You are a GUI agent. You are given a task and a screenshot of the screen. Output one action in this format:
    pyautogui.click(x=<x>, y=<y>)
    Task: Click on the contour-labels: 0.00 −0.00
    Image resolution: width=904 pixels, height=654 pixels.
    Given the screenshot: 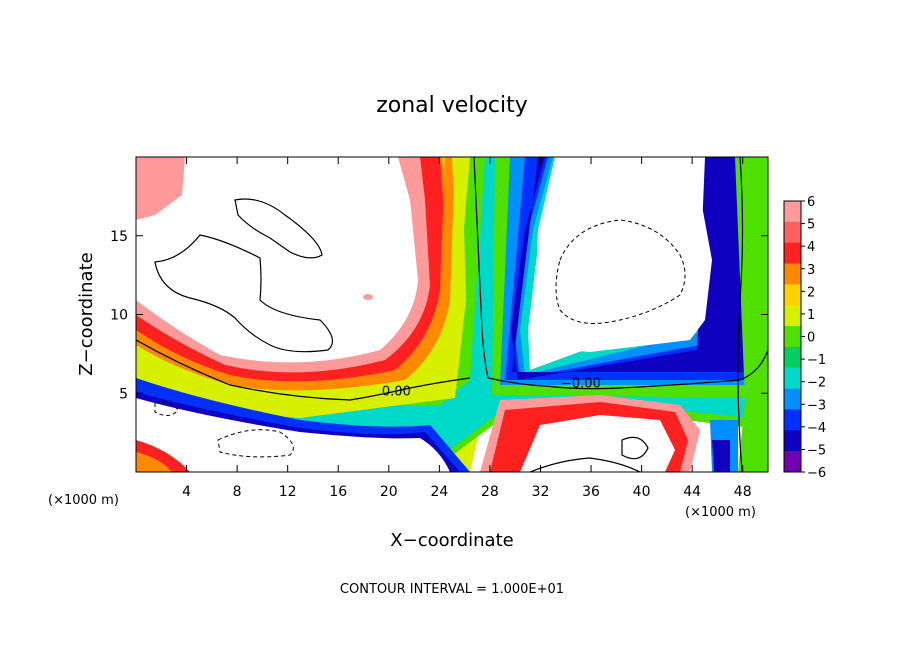 What is the action you would take?
    pyautogui.click(x=491, y=387)
    